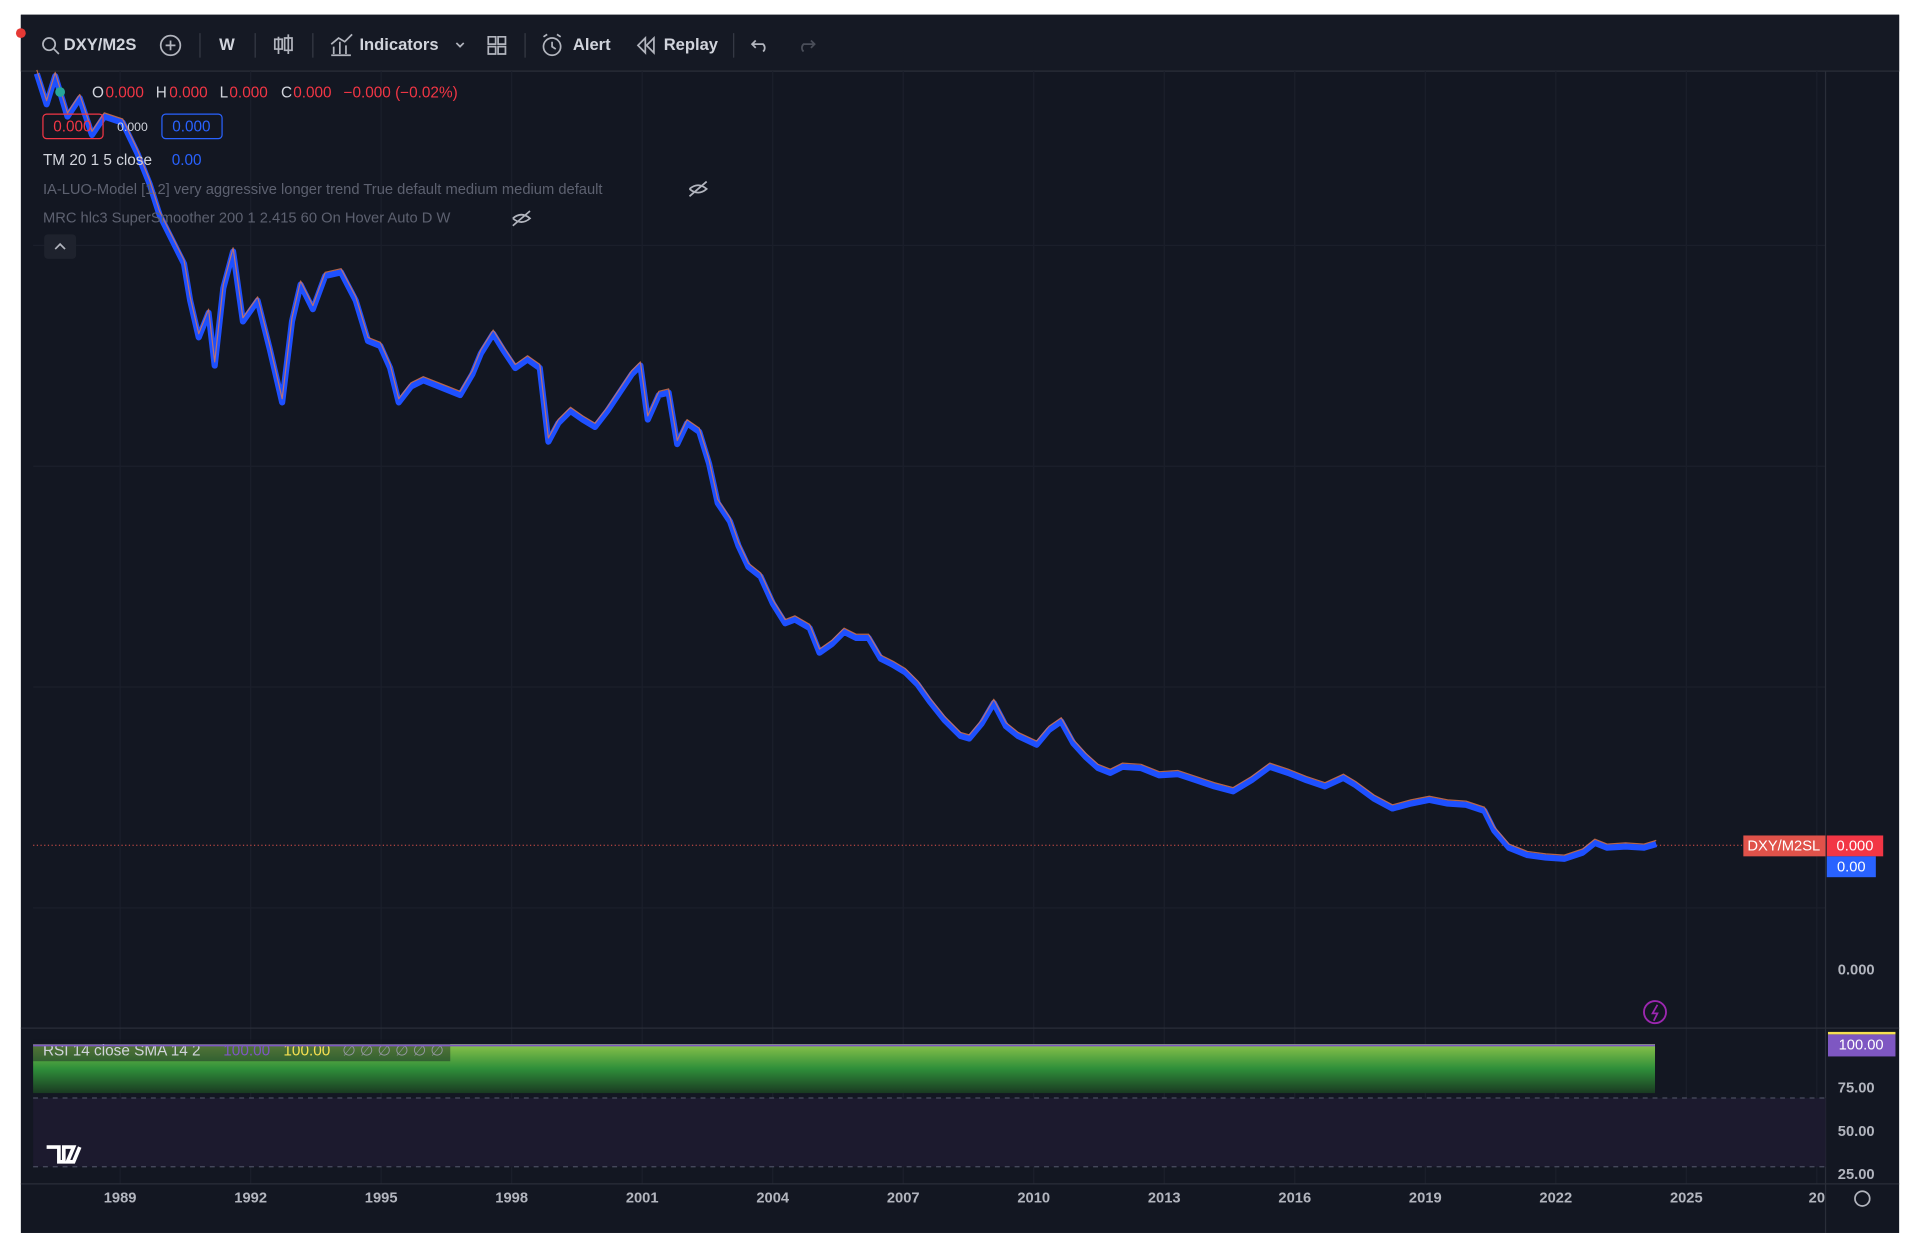 Image resolution: width=1920 pixels, height=1245 pixels. I want to click on h-label: H, so click(161, 92).